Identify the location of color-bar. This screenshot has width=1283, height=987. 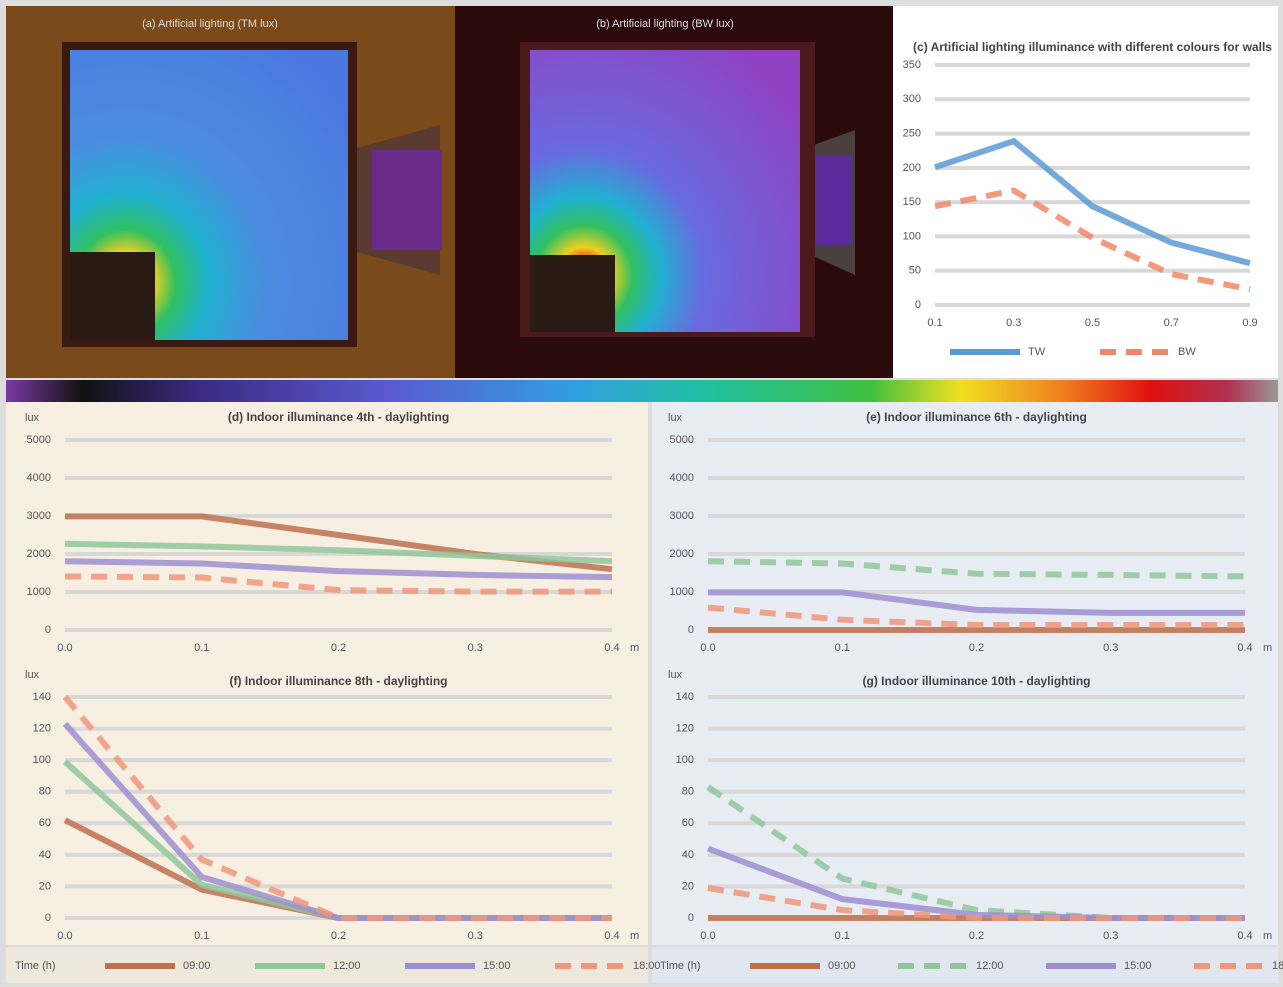
(642, 391).